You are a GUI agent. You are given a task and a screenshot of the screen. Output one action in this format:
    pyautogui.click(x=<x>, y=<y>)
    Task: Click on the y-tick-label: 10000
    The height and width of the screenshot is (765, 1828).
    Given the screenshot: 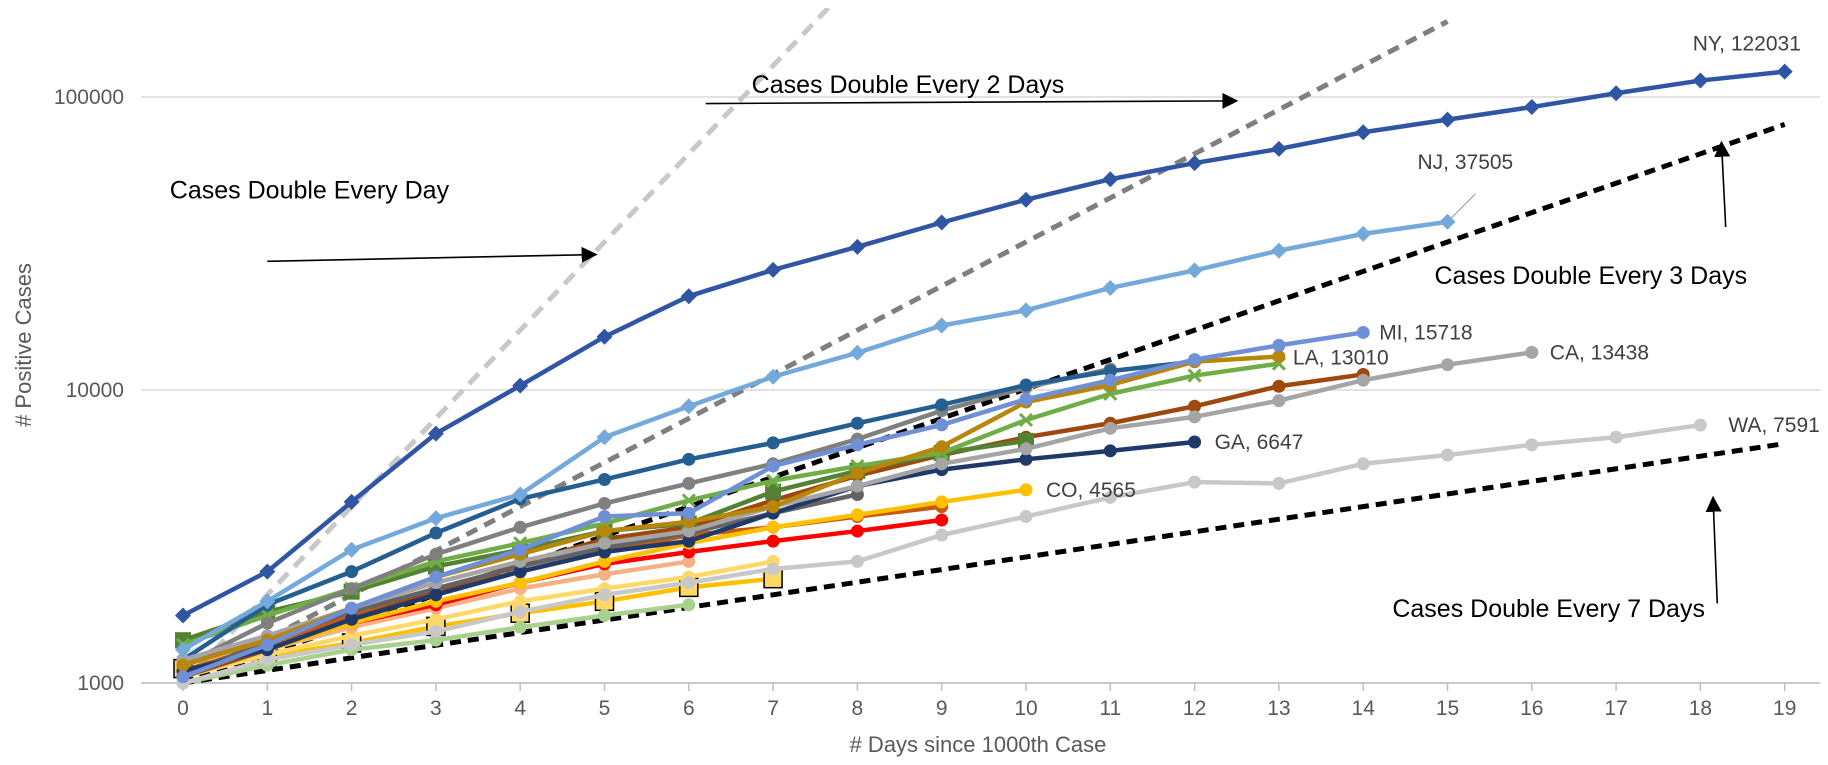 What is the action you would take?
    pyautogui.click(x=95, y=390)
    